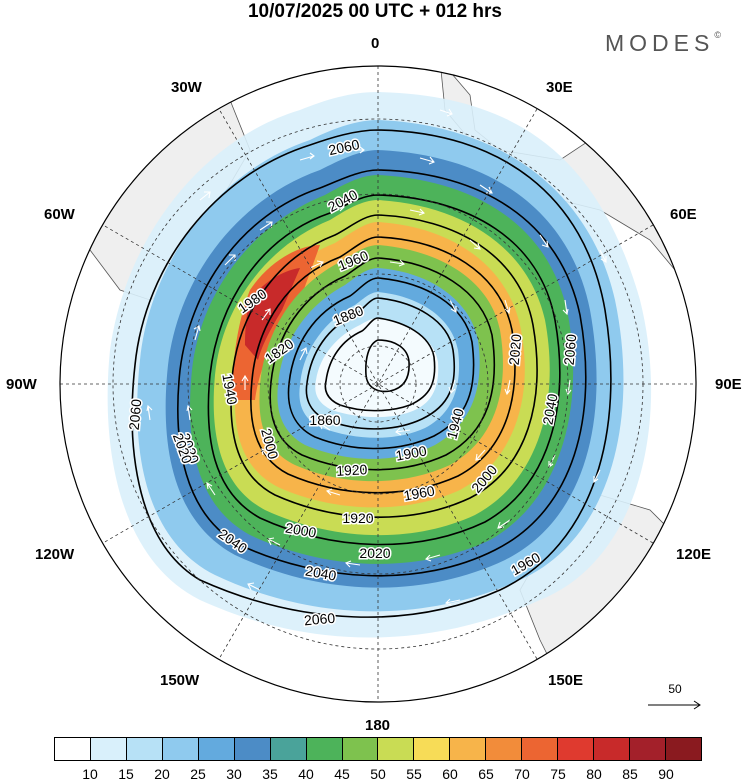 Image resolution: width=750 pixels, height=782 pixels. Describe the element at coordinates (234, 774) in the screenshot. I see `colorbar-tick-label: 30` at that location.